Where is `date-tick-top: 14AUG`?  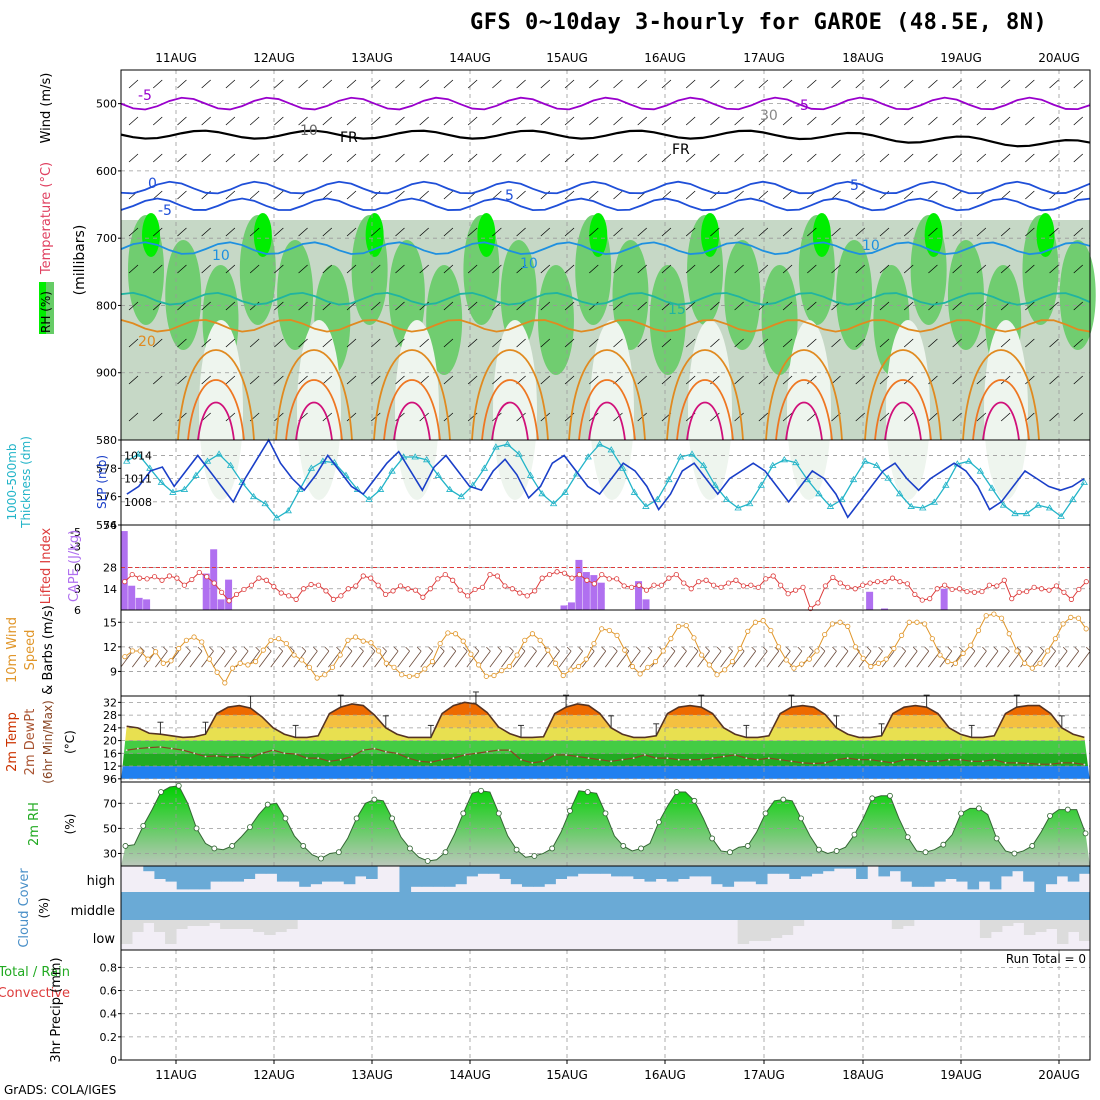
date-tick-top: 14AUG is located at coordinates (470, 58).